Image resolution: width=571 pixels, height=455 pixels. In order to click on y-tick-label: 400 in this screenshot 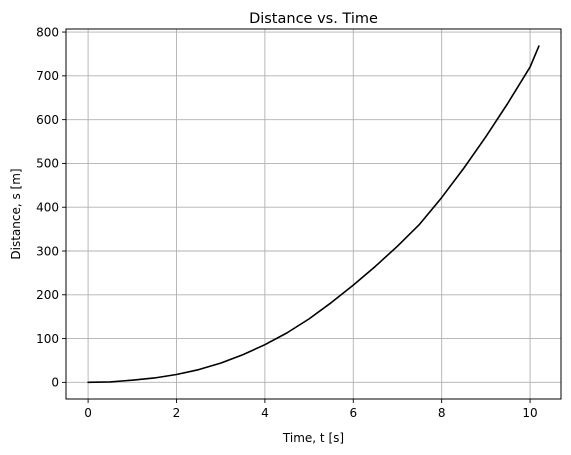, I will do `click(47, 208)`.